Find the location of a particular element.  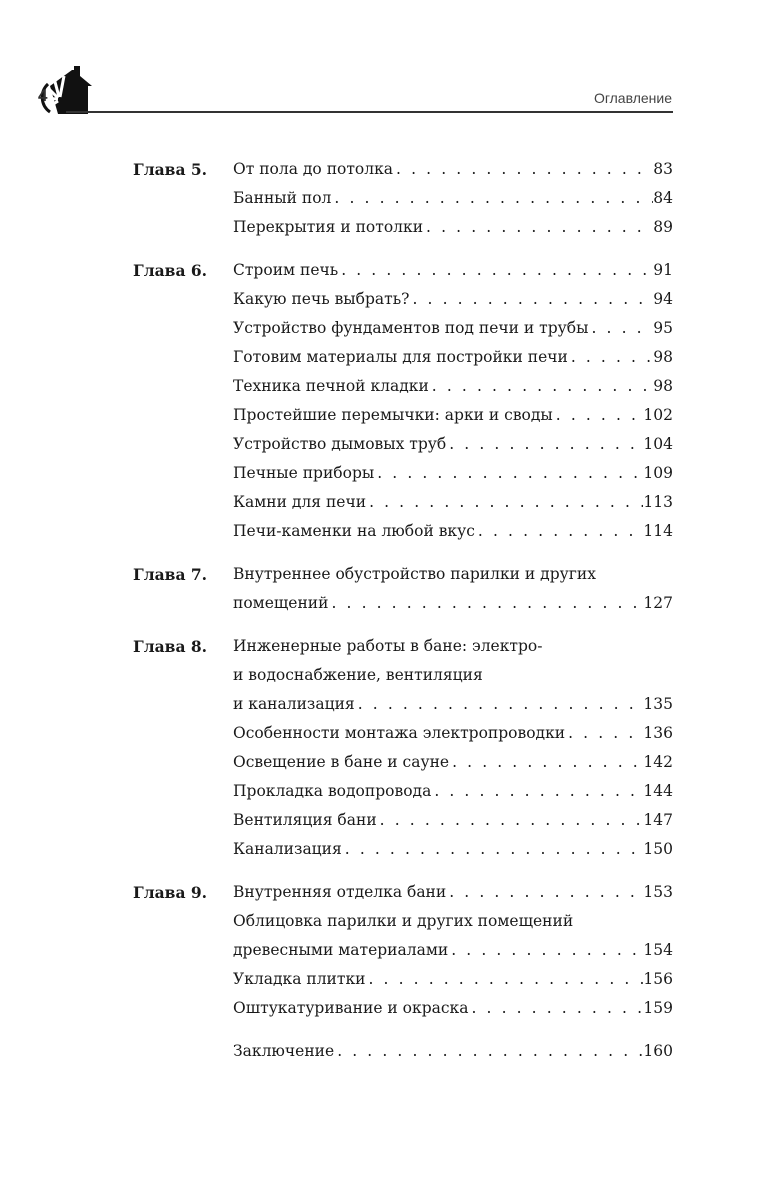

page-number-ref: 89 is located at coordinates (663, 227).